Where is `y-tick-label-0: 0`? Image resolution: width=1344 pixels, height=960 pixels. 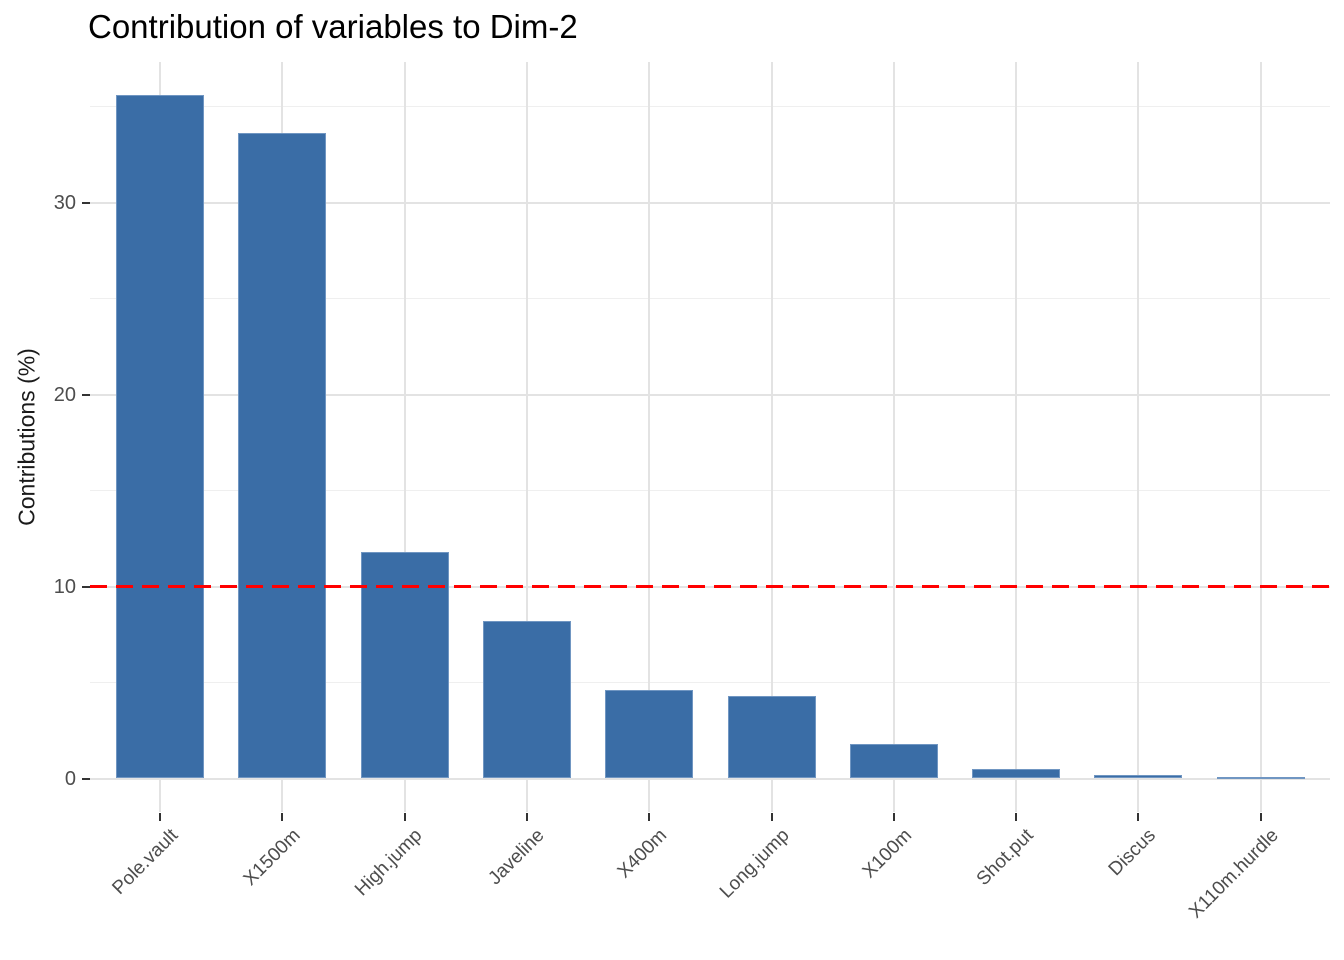
y-tick-label-0: 0 is located at coordinates (70, 778).